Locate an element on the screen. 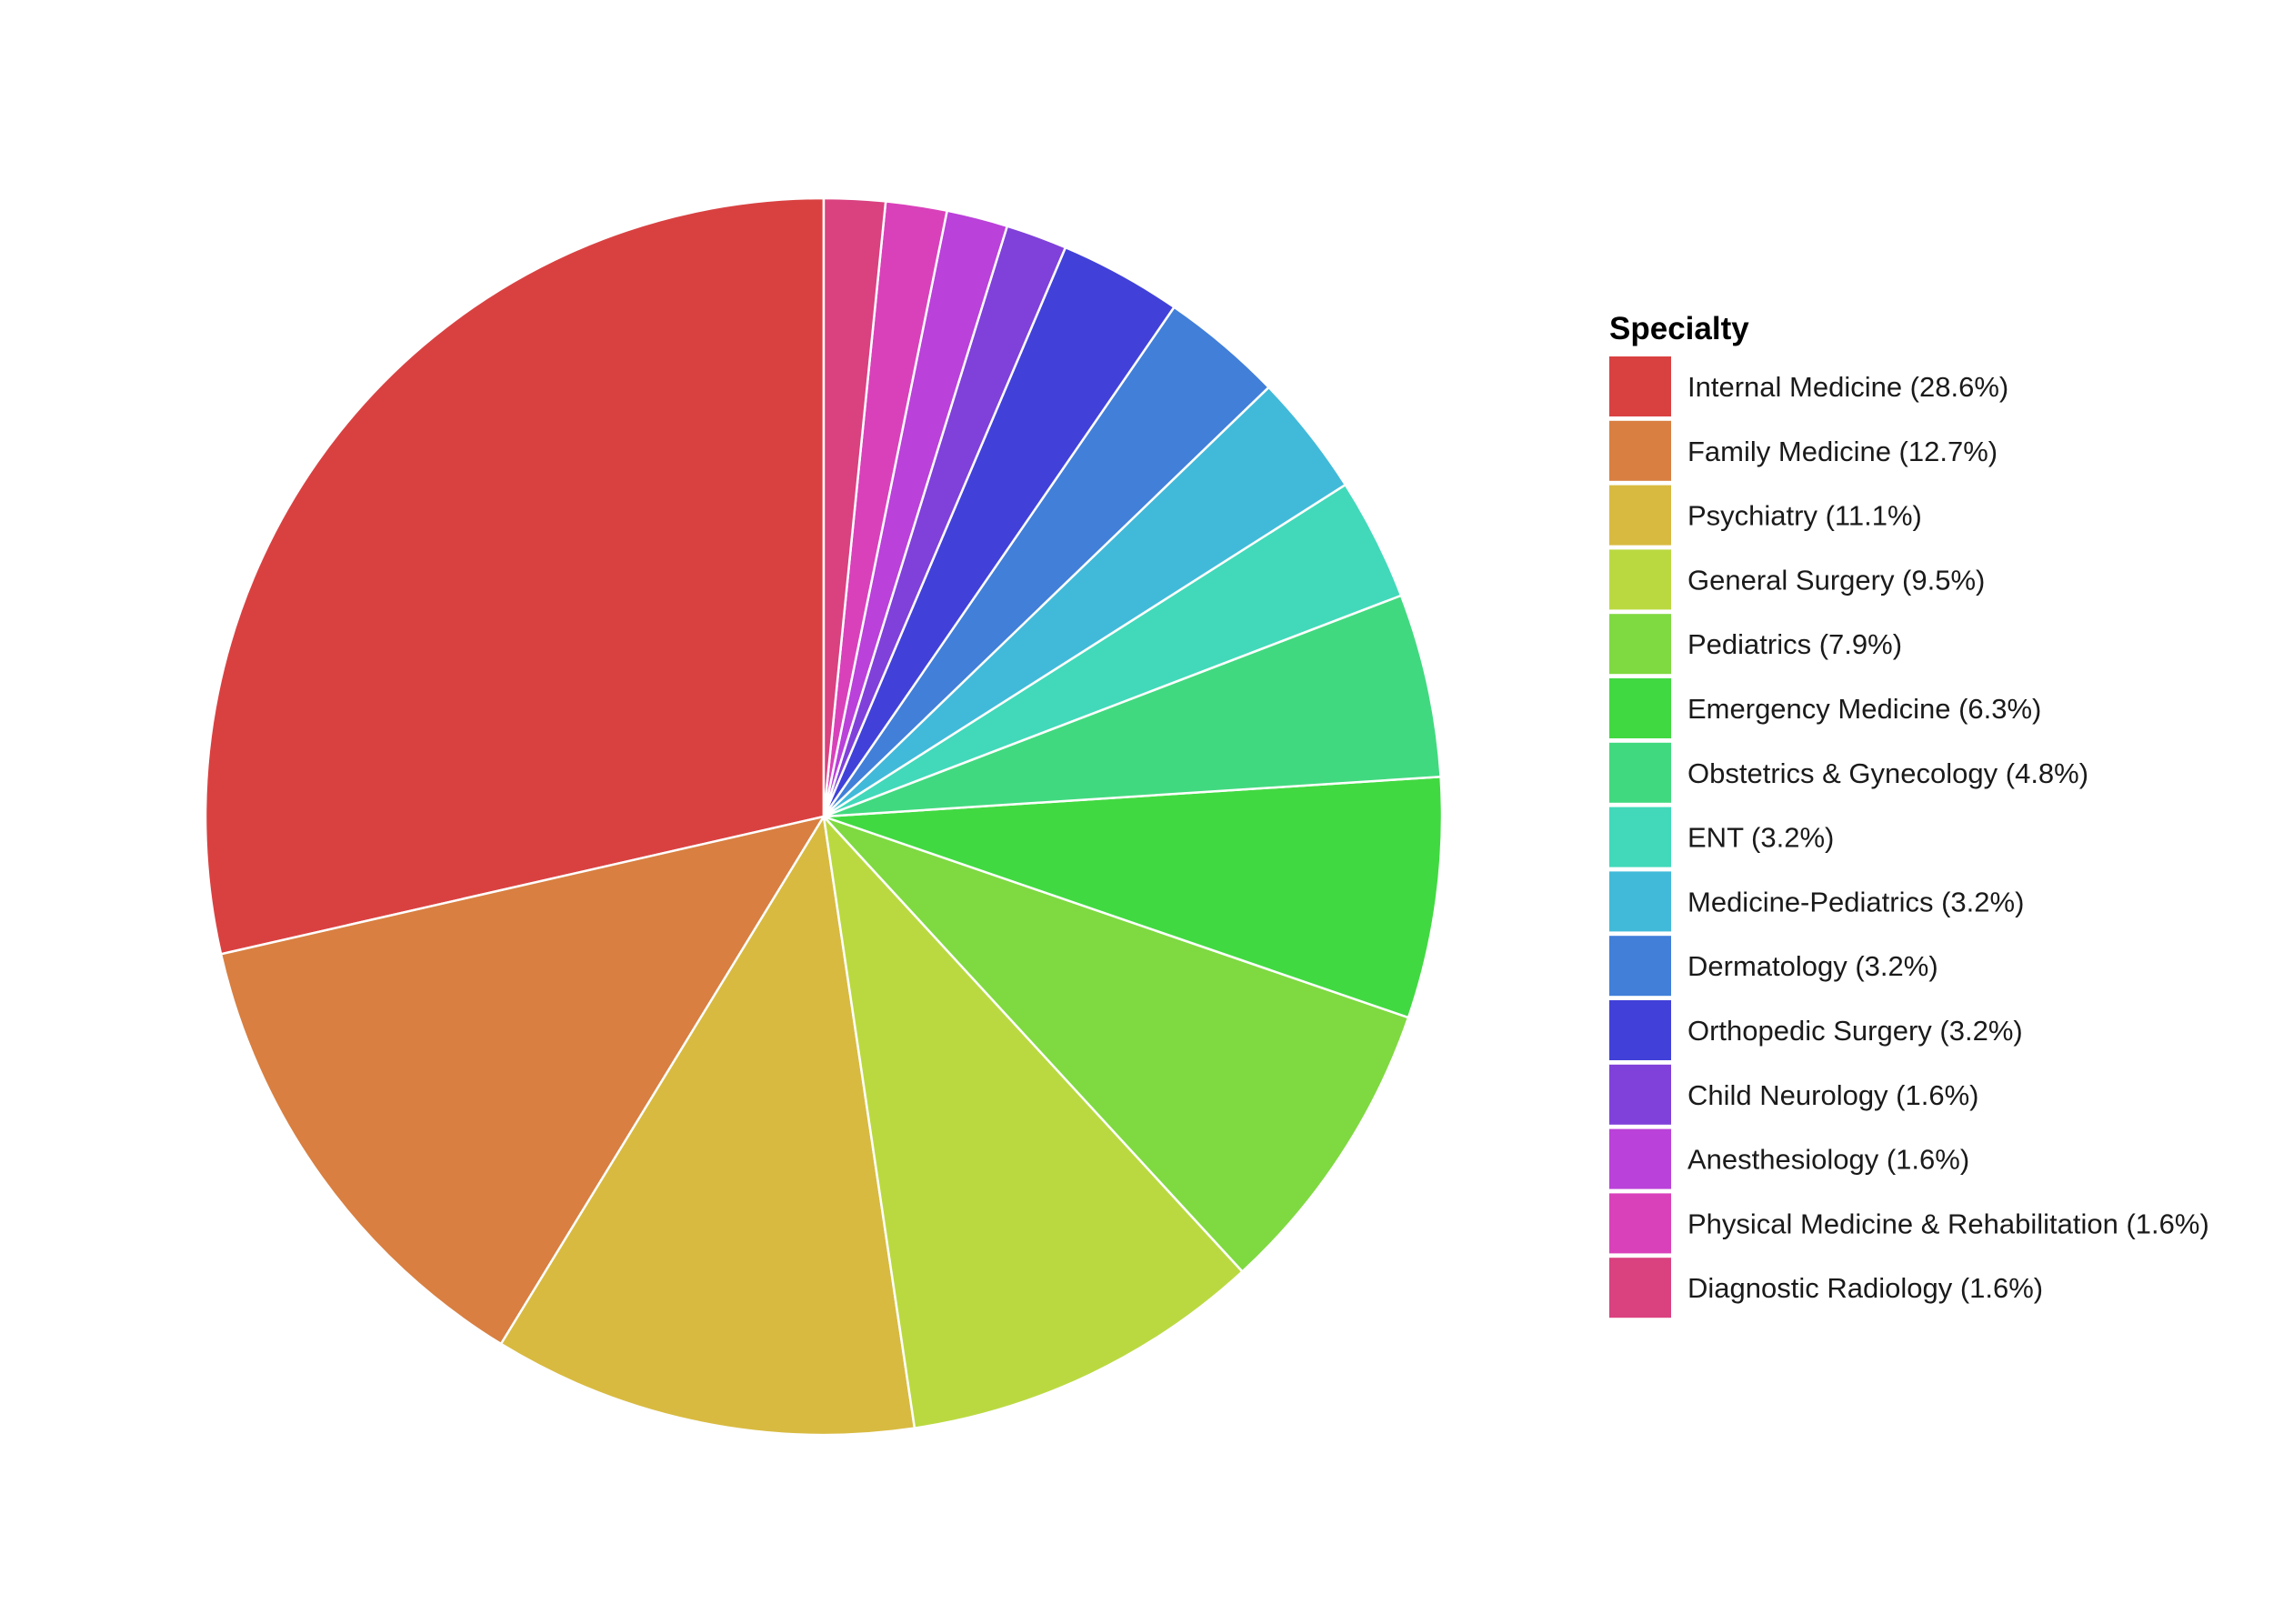  legend-label-2: Psychiatry (11.1%) is located at coordinates (1804, 516).